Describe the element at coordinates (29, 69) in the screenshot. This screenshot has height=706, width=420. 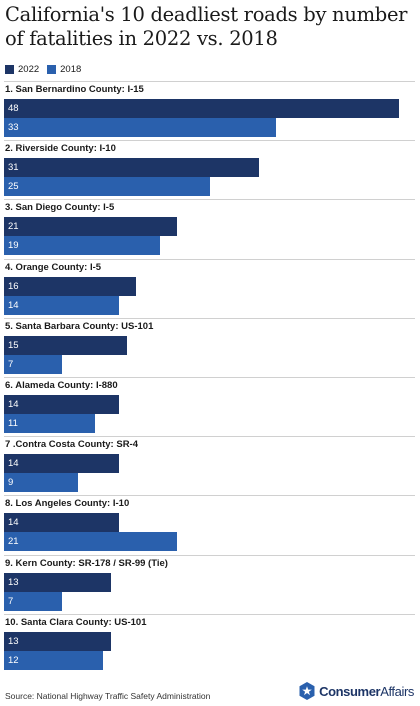
I see `legend-label-2022: 2022` at that location.